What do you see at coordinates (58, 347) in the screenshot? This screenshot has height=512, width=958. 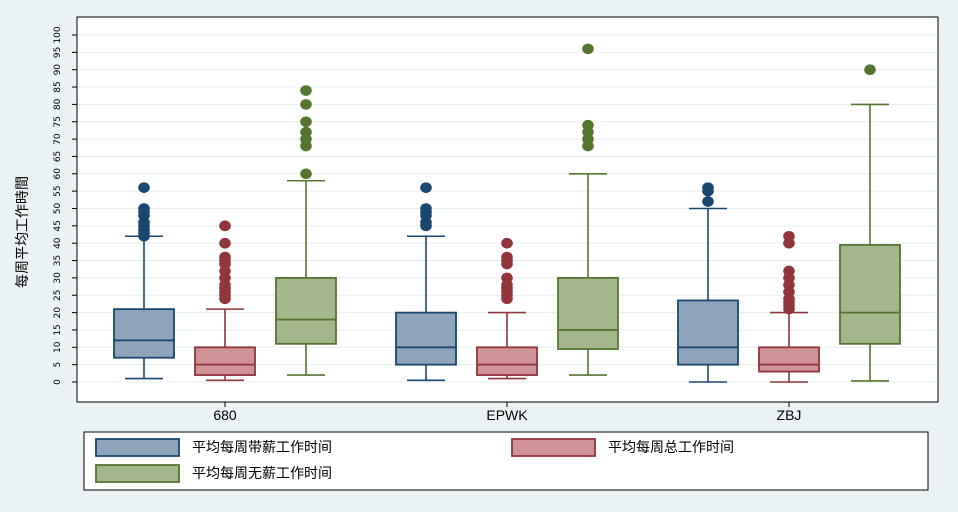 I see `y-tick-label: 10` at bounding box center [58, 347].